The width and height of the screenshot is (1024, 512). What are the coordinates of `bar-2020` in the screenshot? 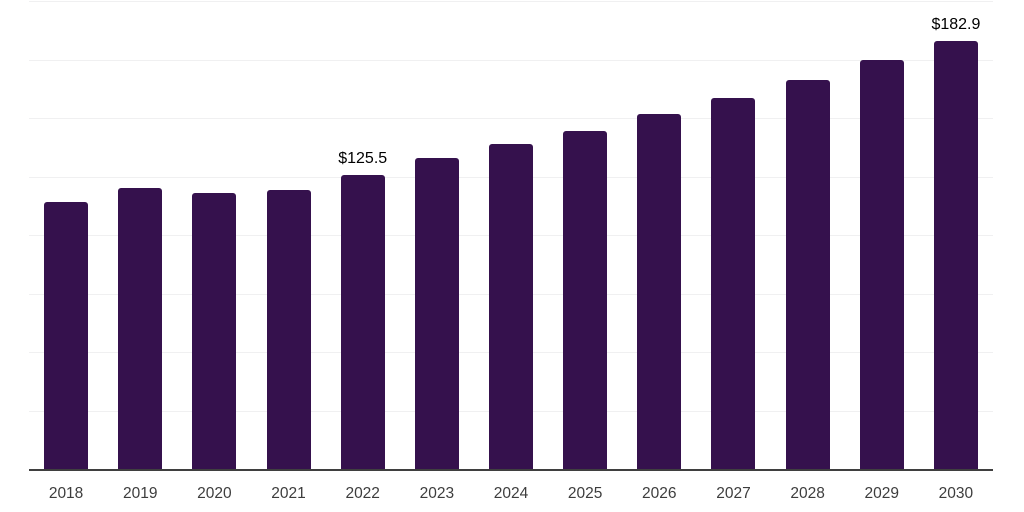 It's located at (214, 331).